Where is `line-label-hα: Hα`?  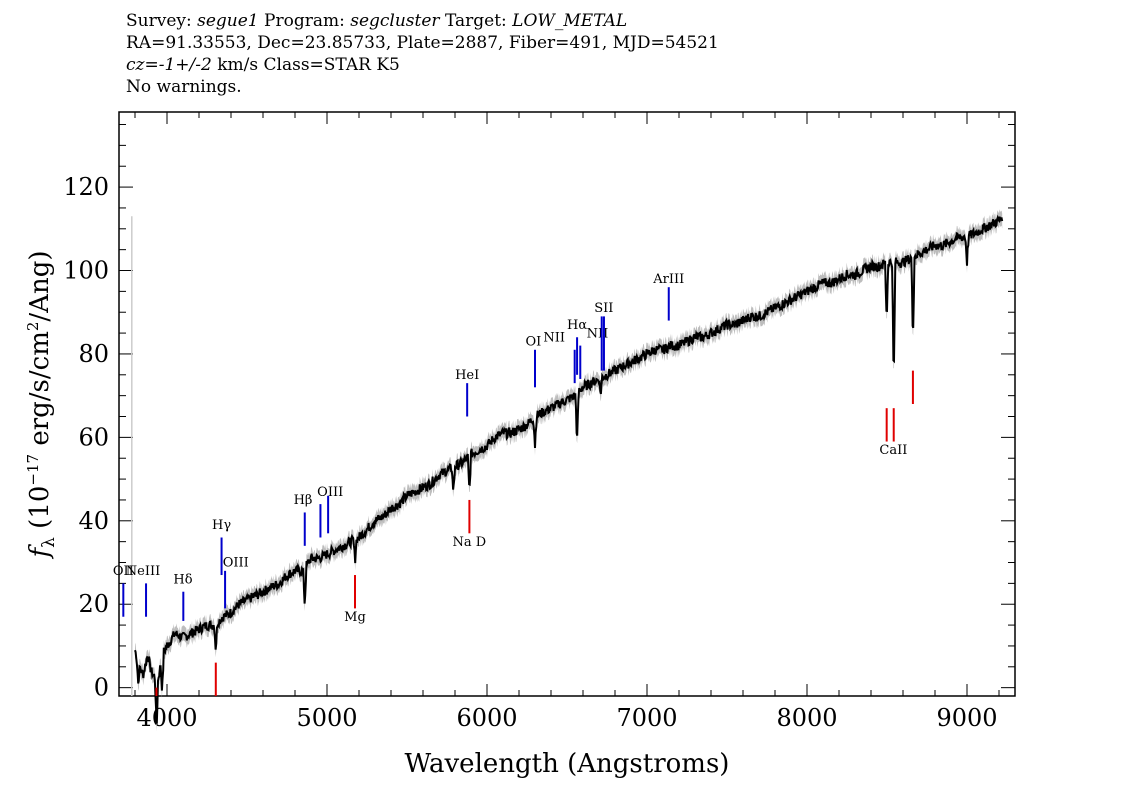 line-label-hα: Hα is located at coordinates (577, 325).